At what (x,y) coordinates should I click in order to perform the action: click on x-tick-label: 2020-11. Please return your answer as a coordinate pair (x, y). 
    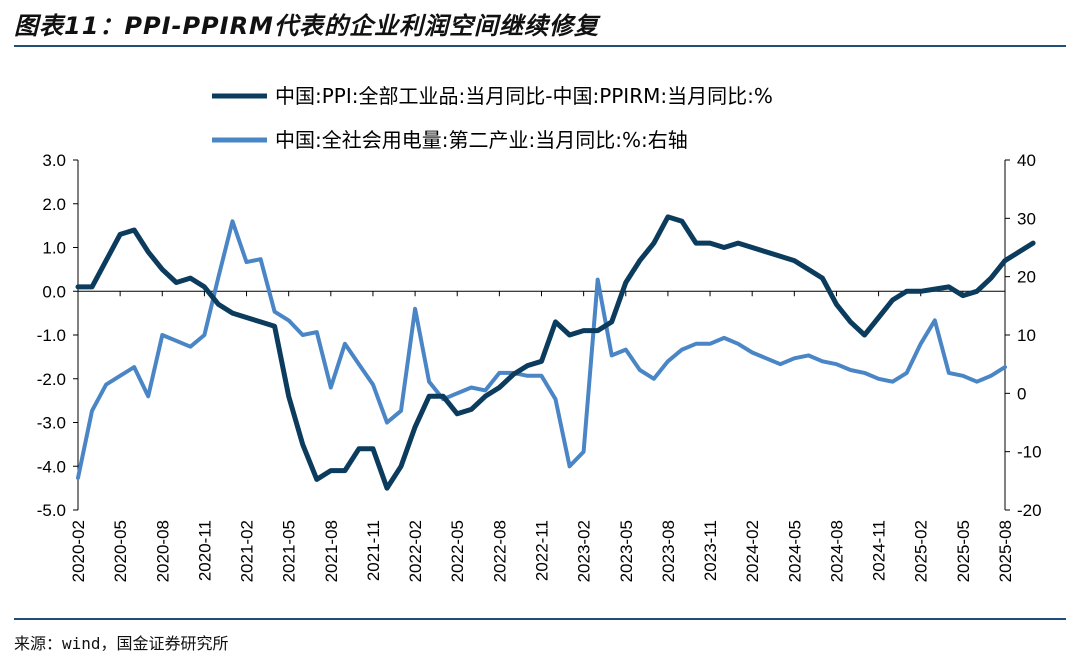
    Looking at the image, I should click on (204, 550).